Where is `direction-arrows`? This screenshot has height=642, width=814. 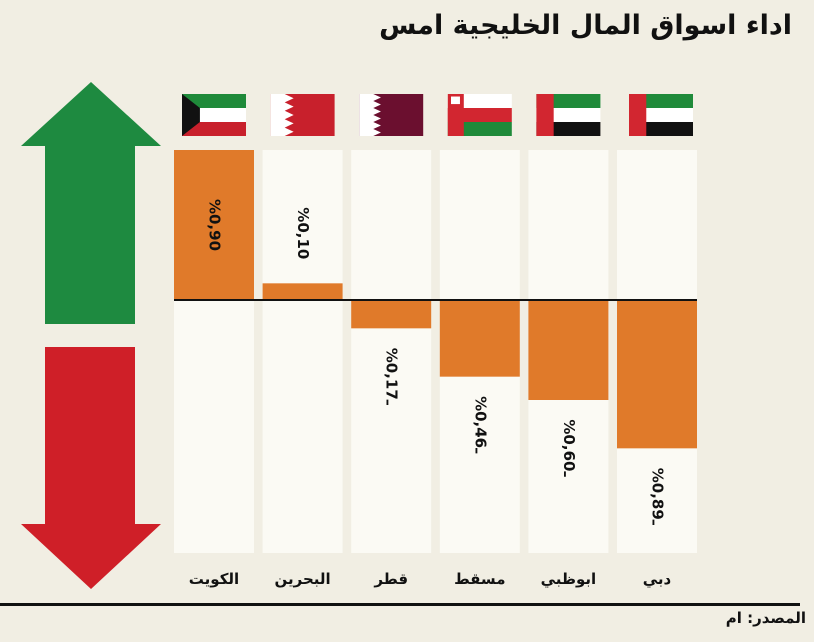
direction-arrows is located at coordinates (91, 335).